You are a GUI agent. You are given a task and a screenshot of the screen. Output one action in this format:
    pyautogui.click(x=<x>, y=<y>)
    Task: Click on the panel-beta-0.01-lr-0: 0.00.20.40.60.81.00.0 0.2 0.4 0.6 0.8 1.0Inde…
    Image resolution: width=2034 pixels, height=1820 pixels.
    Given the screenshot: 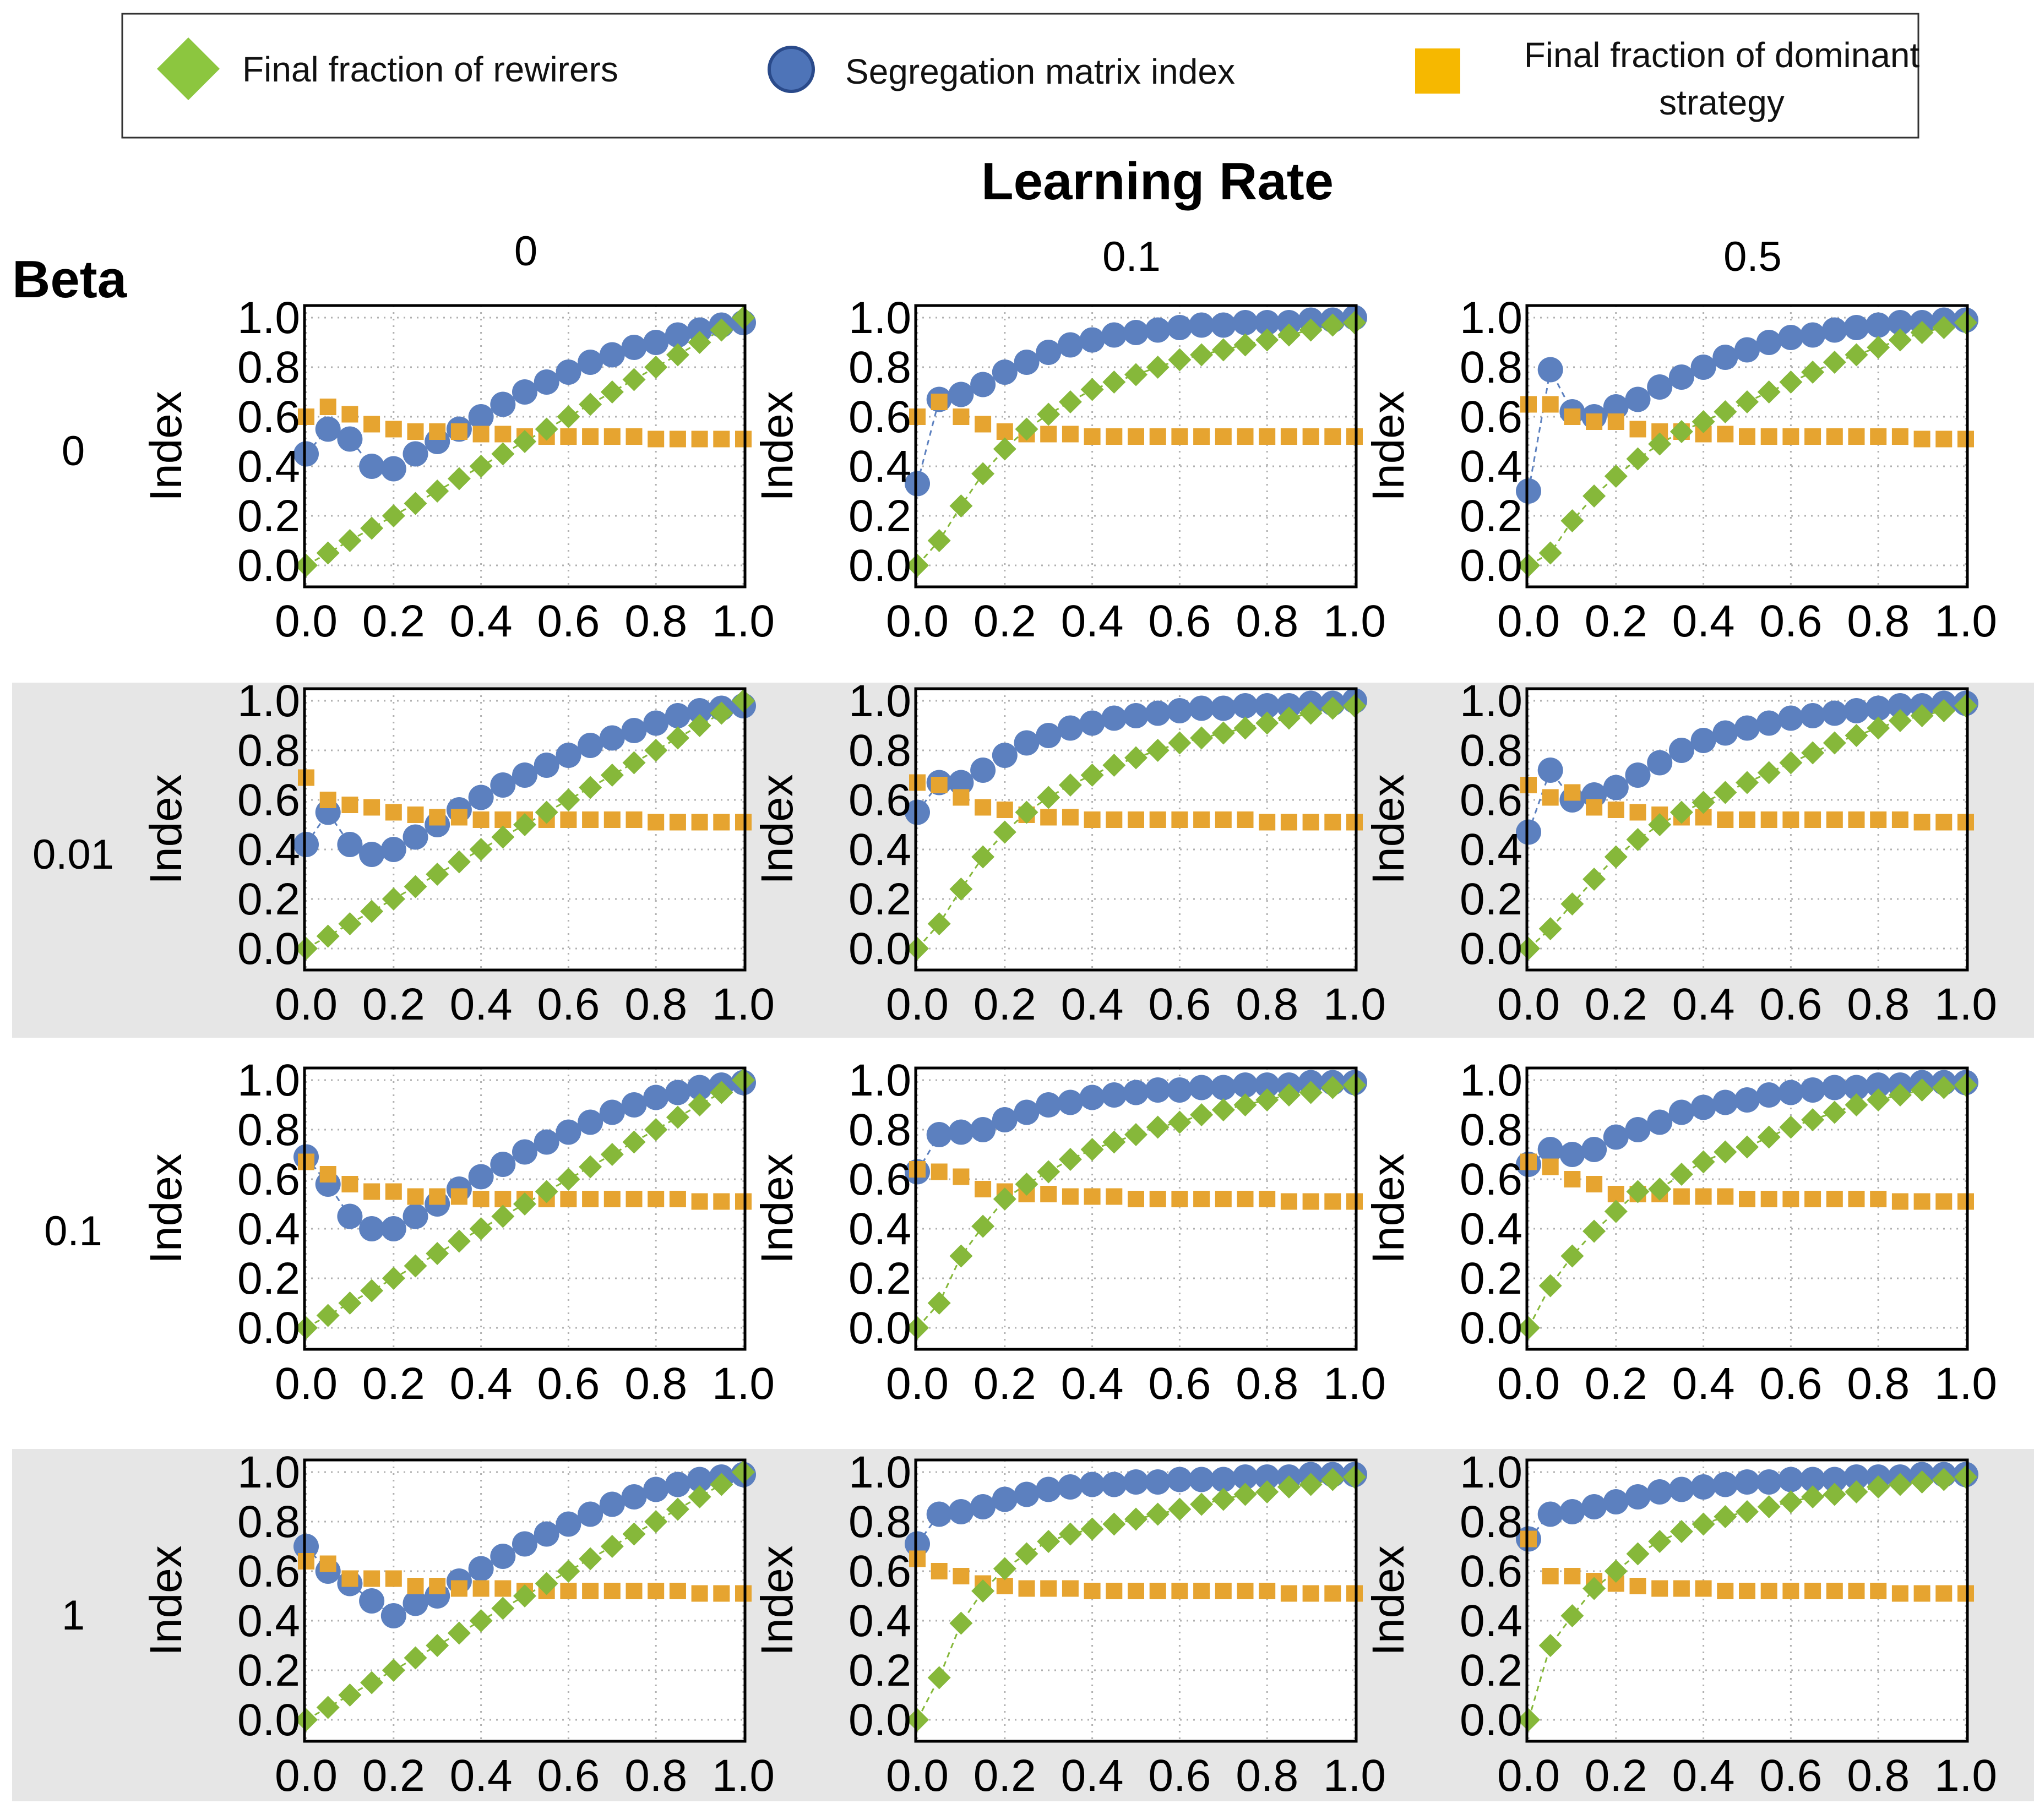 What is the action you would take?
    pyautogui.click(x=458, y=852)
    